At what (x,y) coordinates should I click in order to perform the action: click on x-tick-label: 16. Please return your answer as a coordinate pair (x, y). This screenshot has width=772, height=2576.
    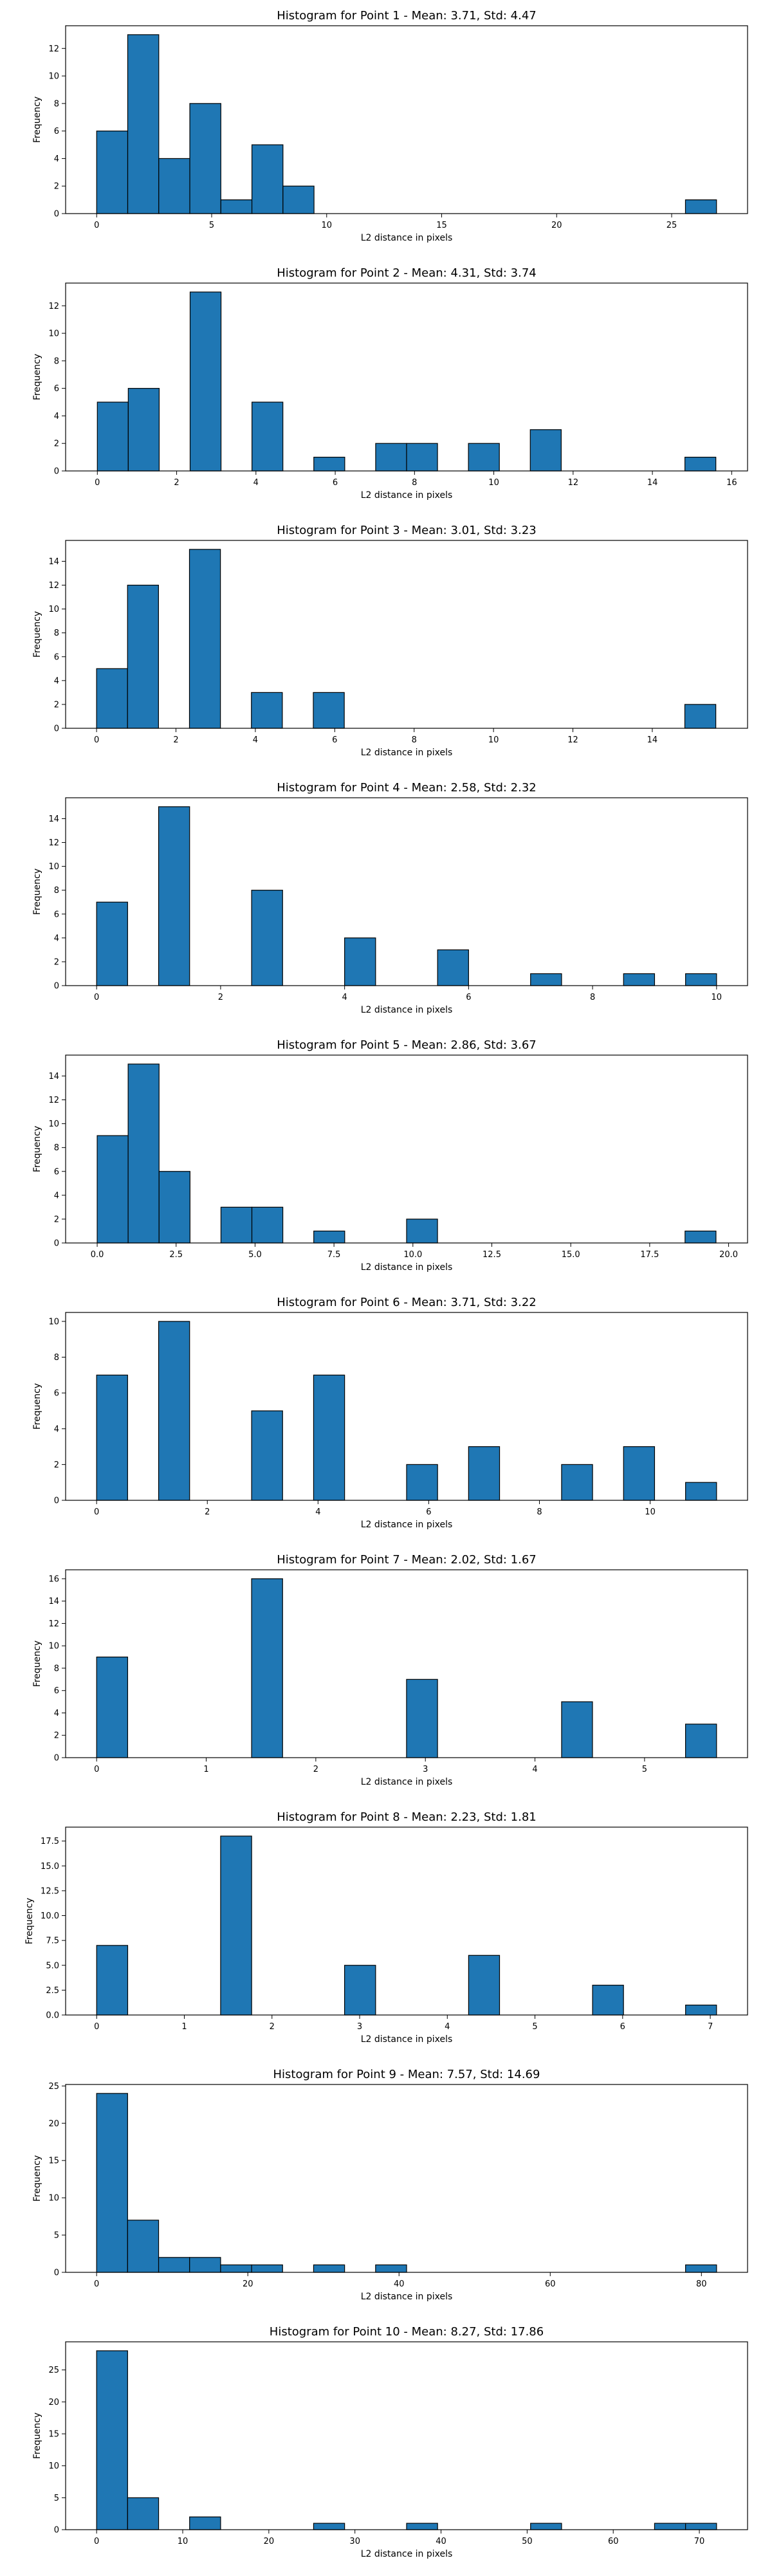
    Looking at the image, I should click on (731, 483).